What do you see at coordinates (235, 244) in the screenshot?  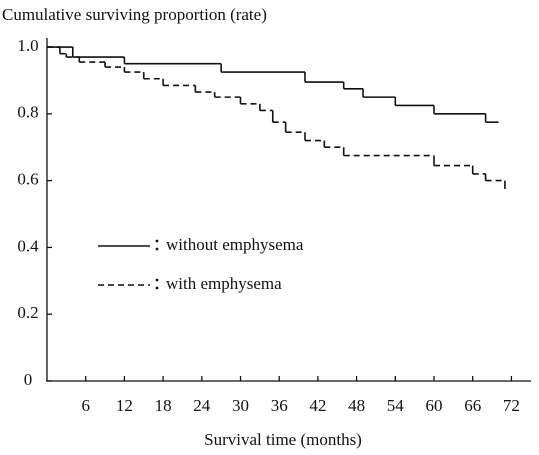 I see `legend-label: without emphysema` at bounding box center [235, 244].